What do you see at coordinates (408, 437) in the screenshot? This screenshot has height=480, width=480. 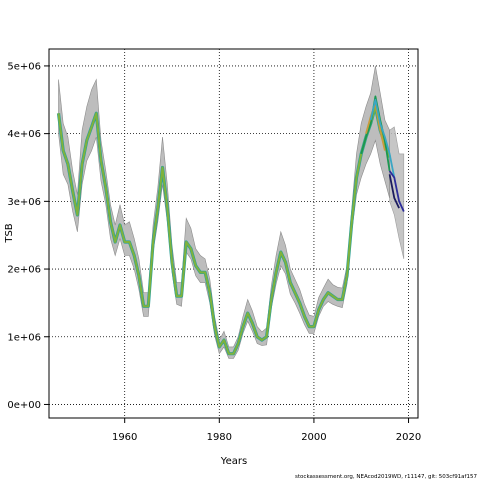 I see `x-tick-label: 2020` at bounding box center [408, 437].